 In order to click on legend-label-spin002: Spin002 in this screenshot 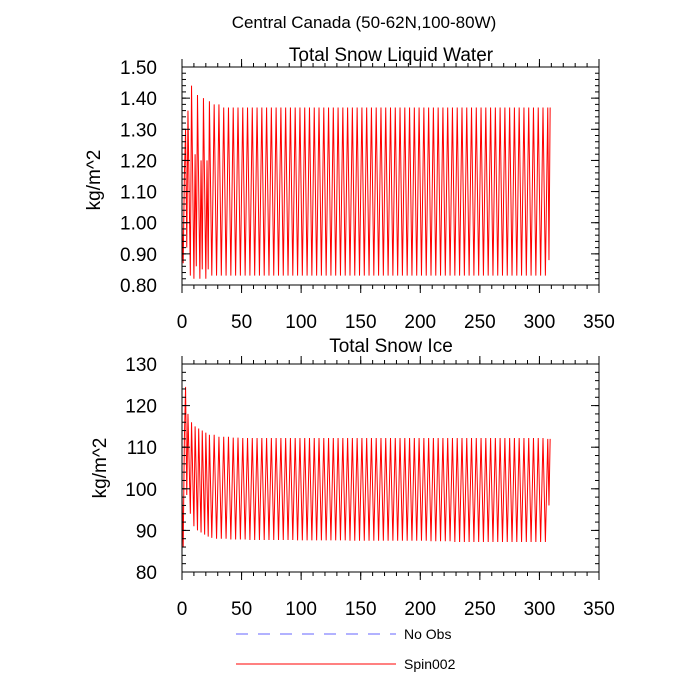, I will do `click(430, 664)`.